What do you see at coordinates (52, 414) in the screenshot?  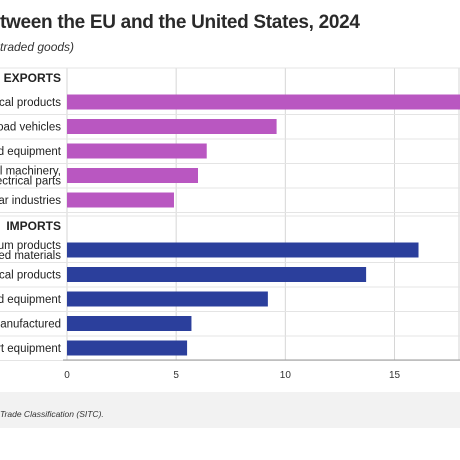 I see `source-note: Trade Classification (SITC).` at bounding box center [52, 414].